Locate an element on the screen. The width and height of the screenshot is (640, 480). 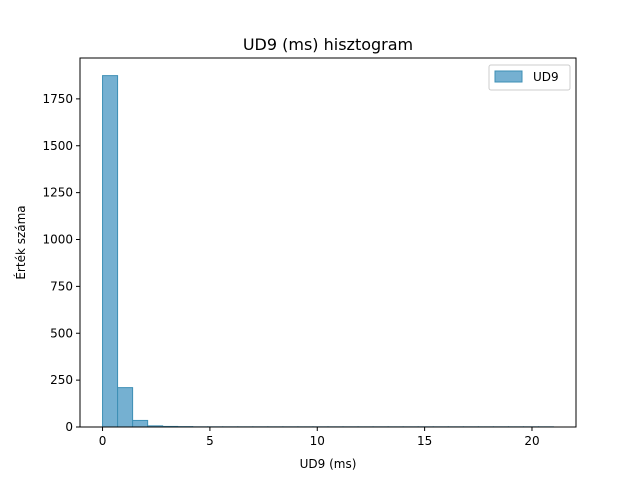
y-tick-label: 250 is located at coordinates (61, 380).